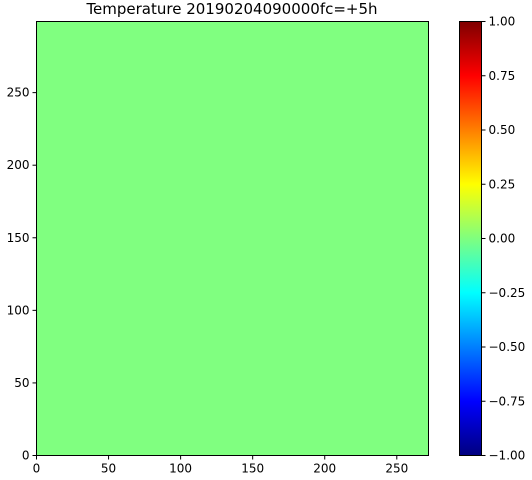  I want to click on y-tick-label: 50, so click(21, 383).